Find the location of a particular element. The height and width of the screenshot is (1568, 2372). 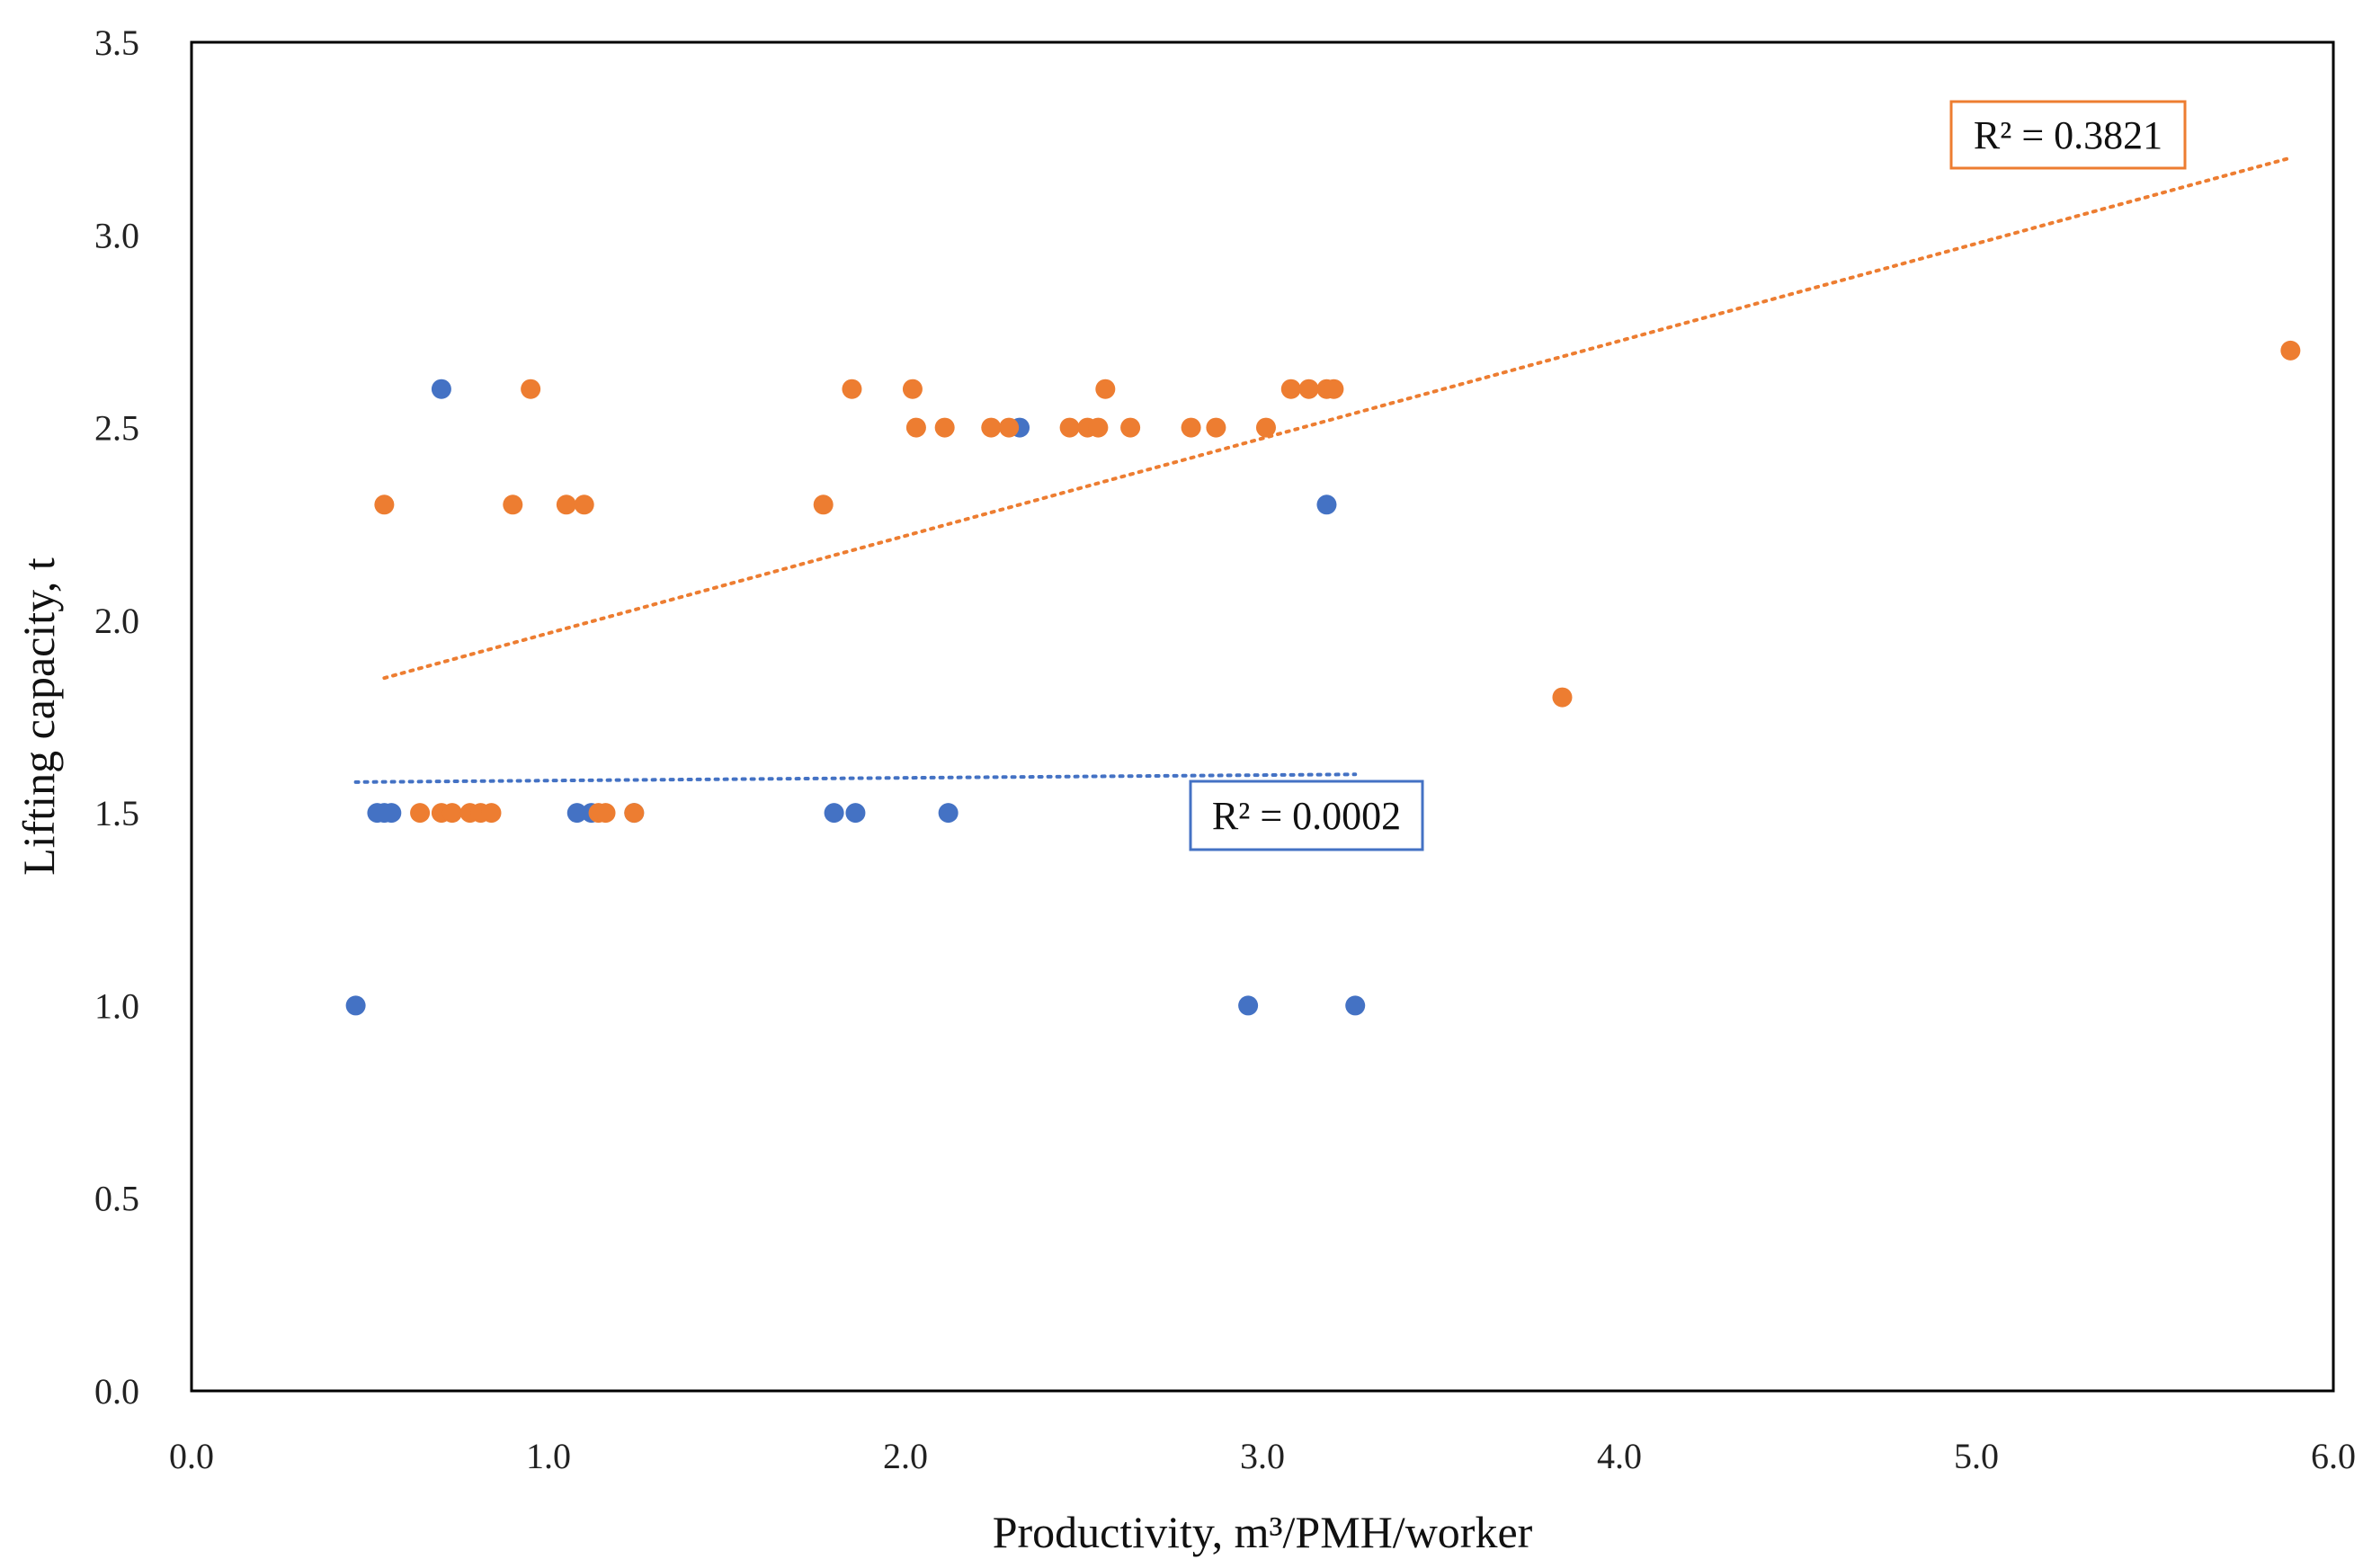

r2-annotation-blue: R² = 0.0002 is located at coordinates (1306, 816).